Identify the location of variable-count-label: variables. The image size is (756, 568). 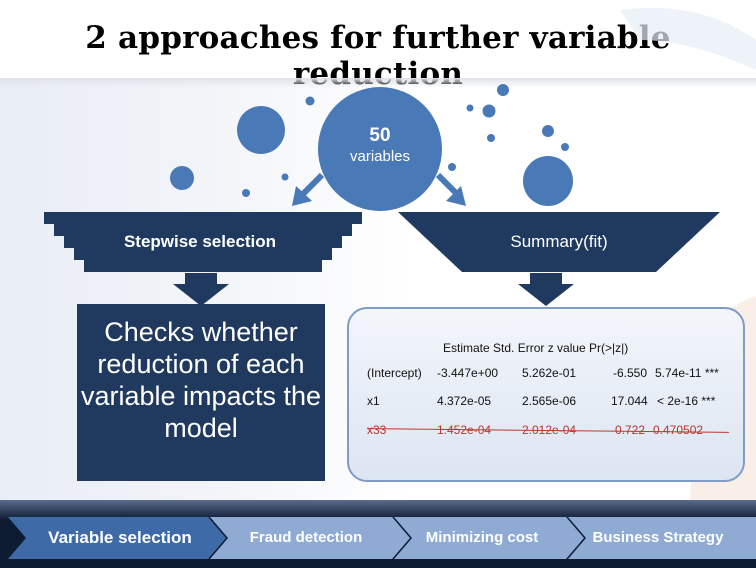
(380, 156).